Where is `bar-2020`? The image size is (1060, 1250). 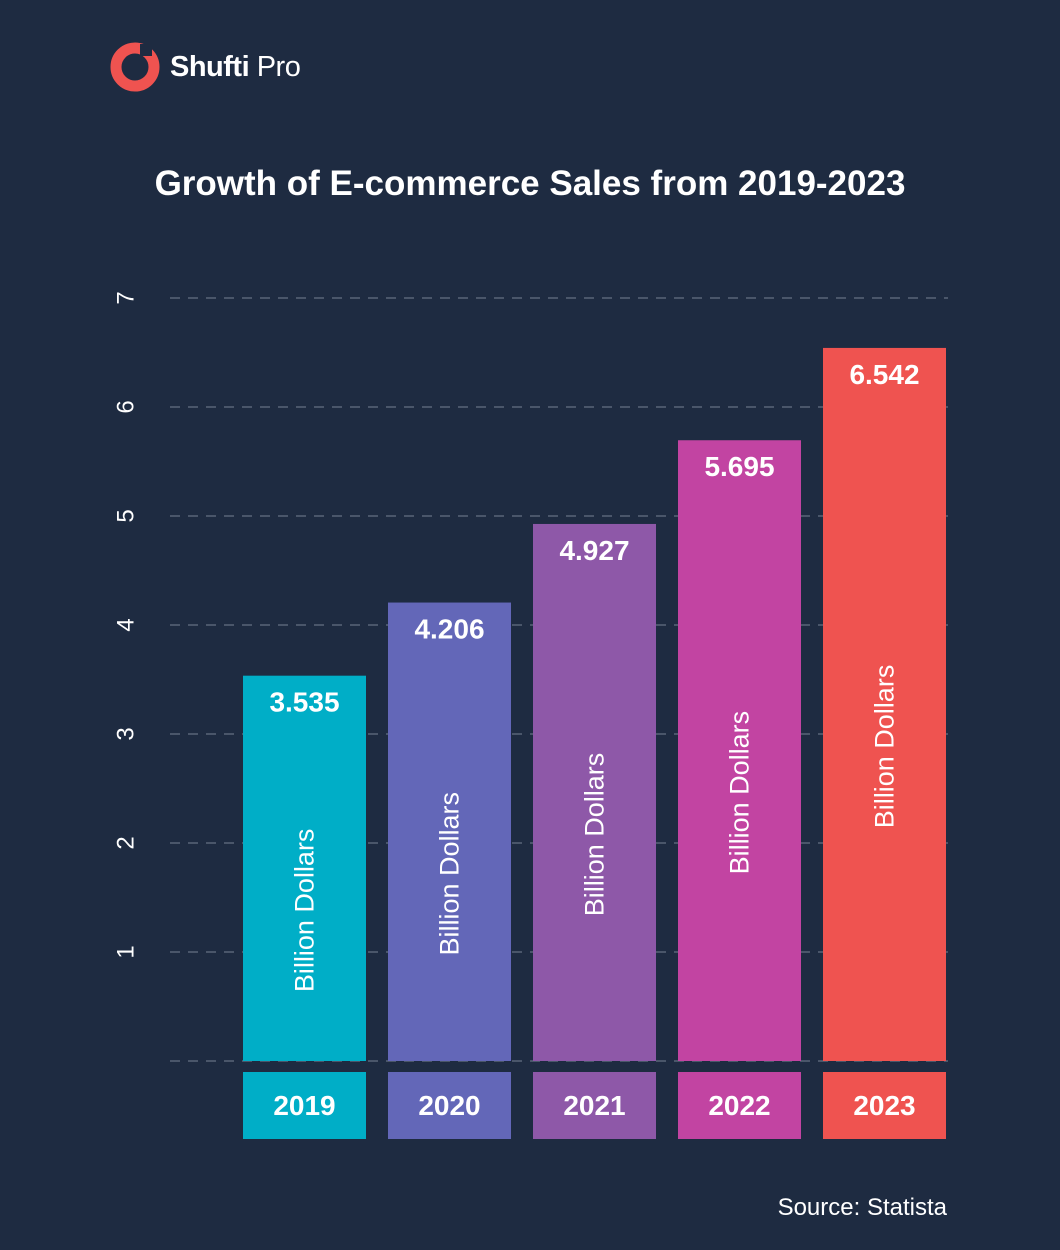 bar-2020 is located at coordinates (449, 831).